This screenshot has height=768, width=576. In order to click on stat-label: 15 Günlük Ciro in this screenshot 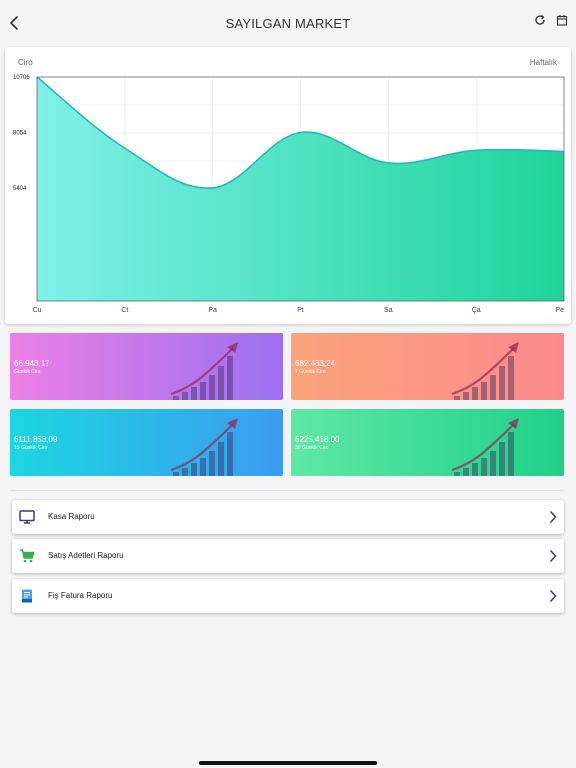, I will do `click(31, 448)`.